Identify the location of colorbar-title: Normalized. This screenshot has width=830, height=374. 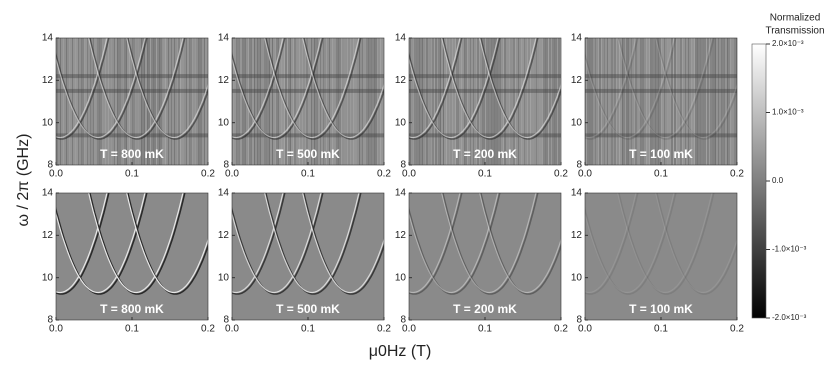
(795, 18).